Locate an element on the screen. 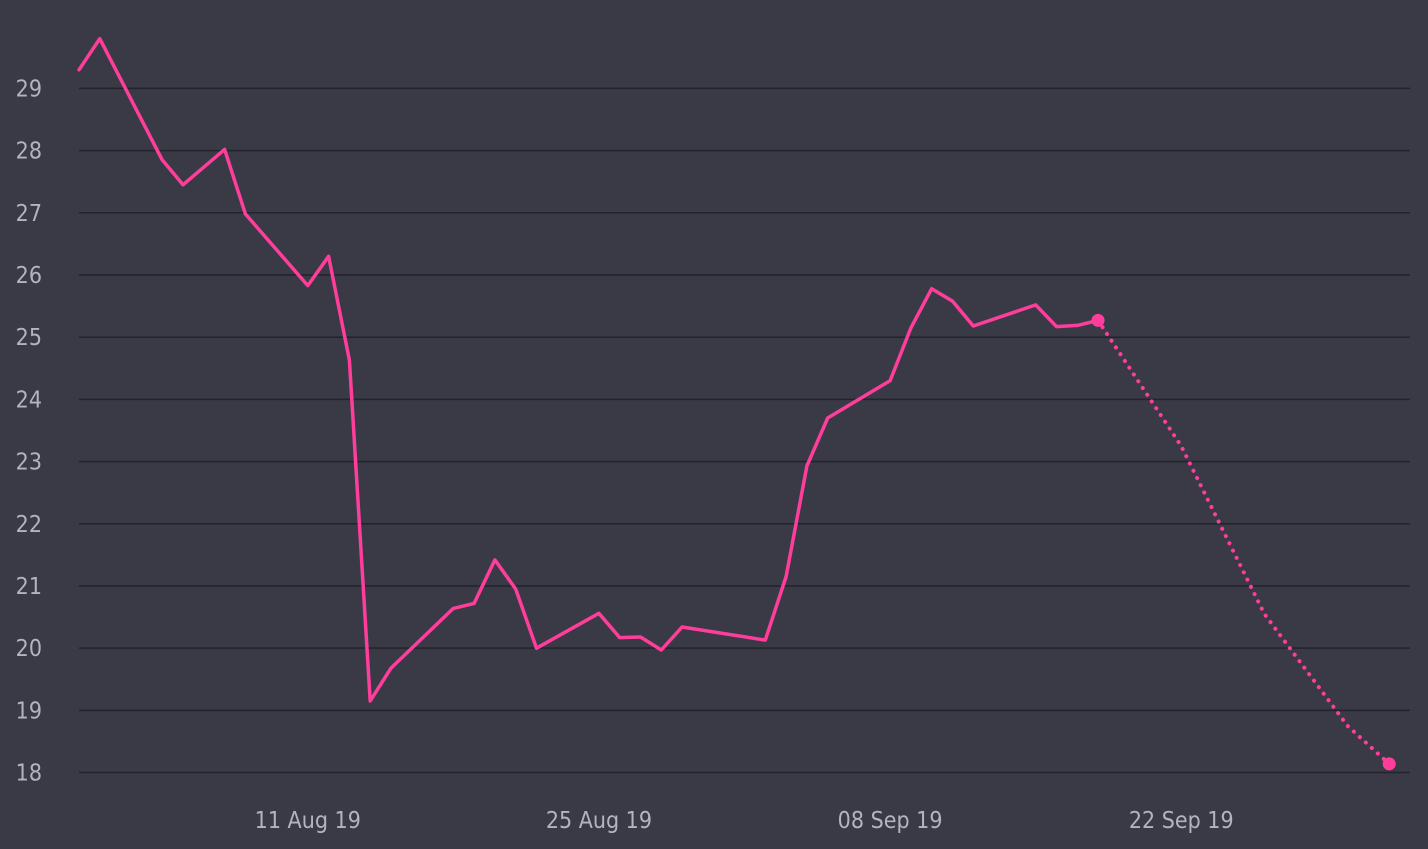  end-point-marker is located at coordinates (1389, 764).